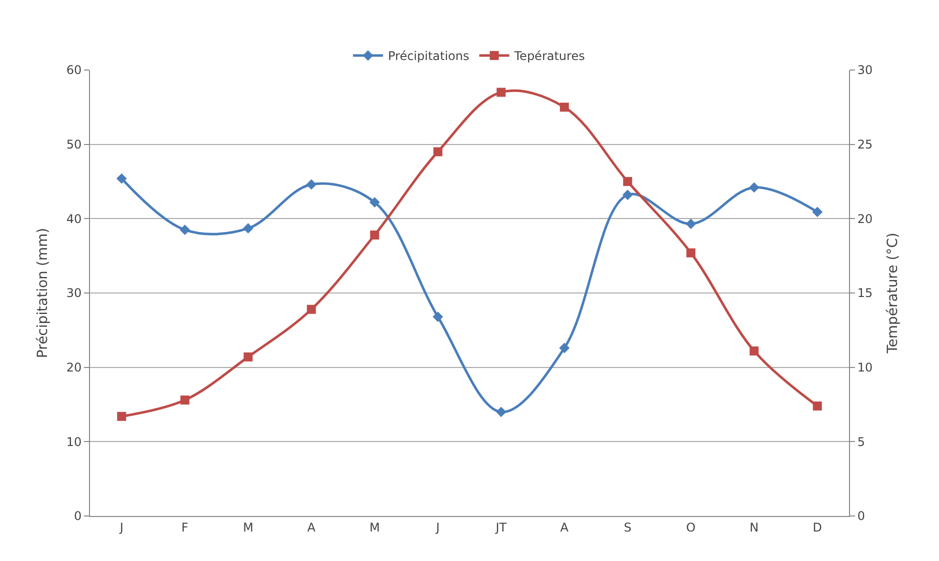  Describe the element at coordinates (74, 145) in the screenshot. I see `y-tick-label: 50` at that location.